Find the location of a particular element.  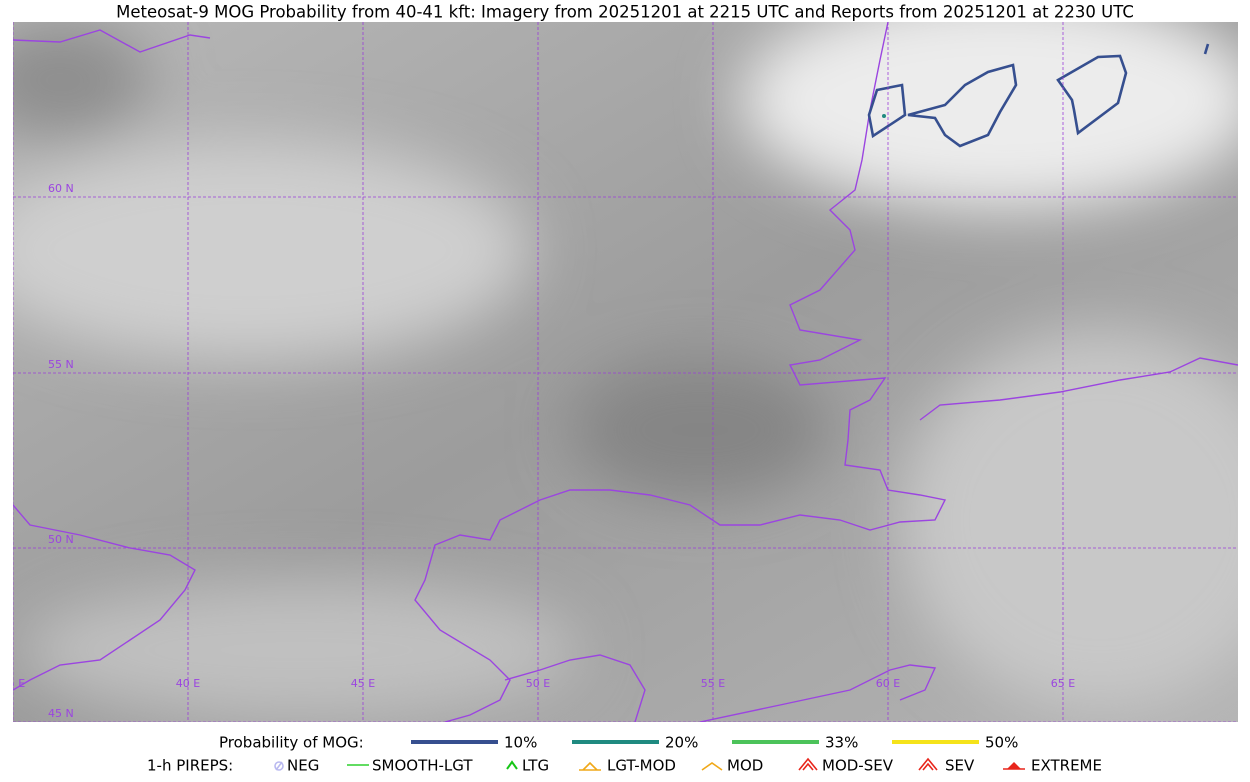

lat-label: 45 N is located at coordinates (61, 713).